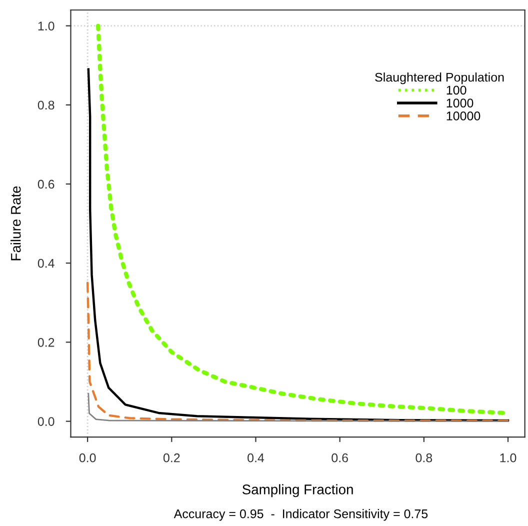 The height and width of the screenshot is (526, 528). Describe the element at coordinates (460, 103) in the screenshot. I see `legend-label: 1000` at that location.